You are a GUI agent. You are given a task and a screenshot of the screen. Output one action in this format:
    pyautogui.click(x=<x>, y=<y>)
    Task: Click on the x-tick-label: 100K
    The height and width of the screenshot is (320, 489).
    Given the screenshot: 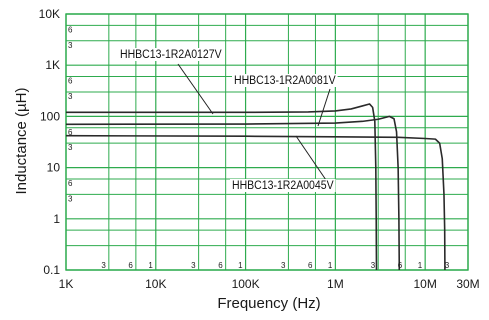 What is the action you would take?
    pyautogui.click(x=246, y=284)
    